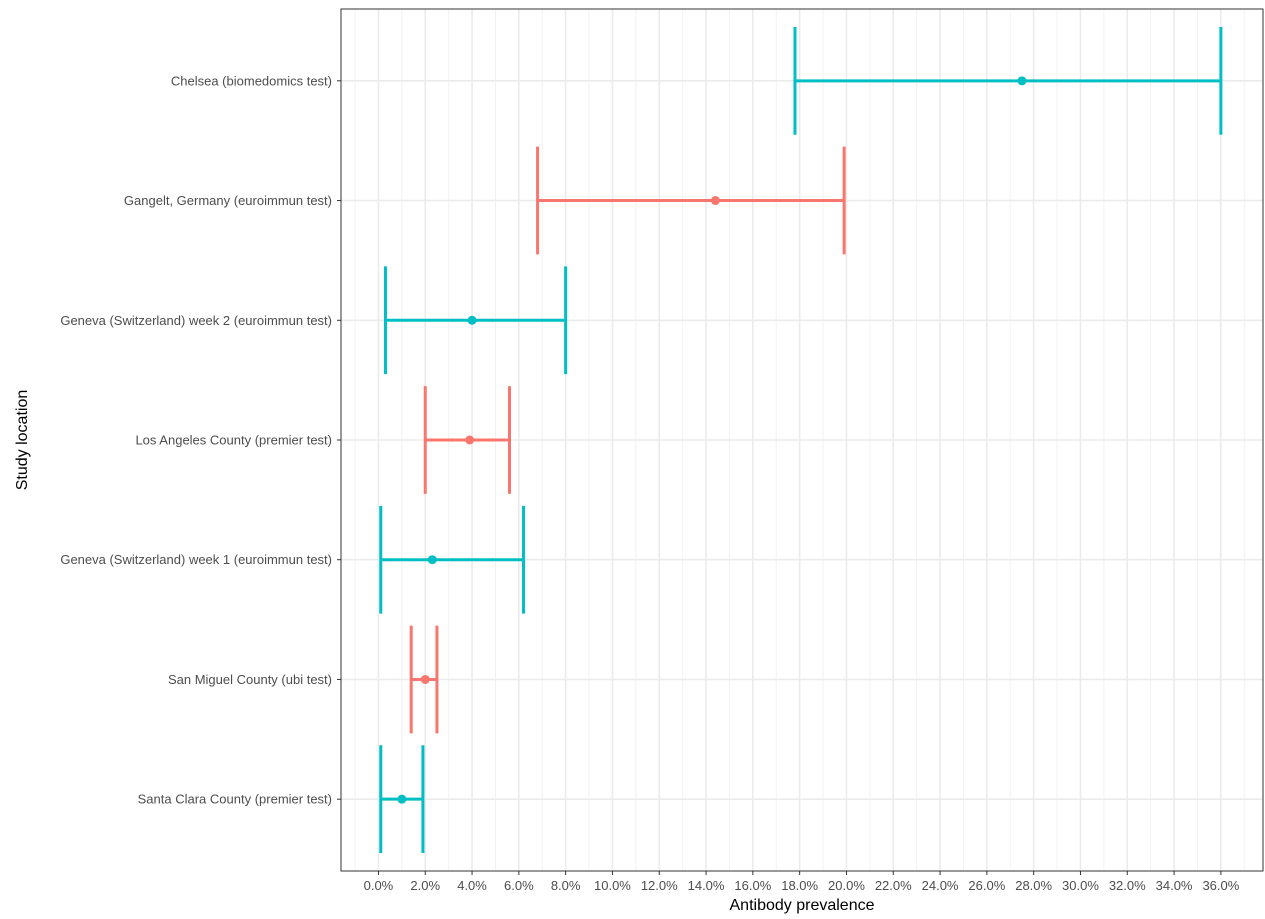 The width and height of the screenshot is (1265, 919). What do you see at coordinates (940, 885) in the screenshot?
I see `x-tick-label: 24.0%` at bounding box center [940, 885].